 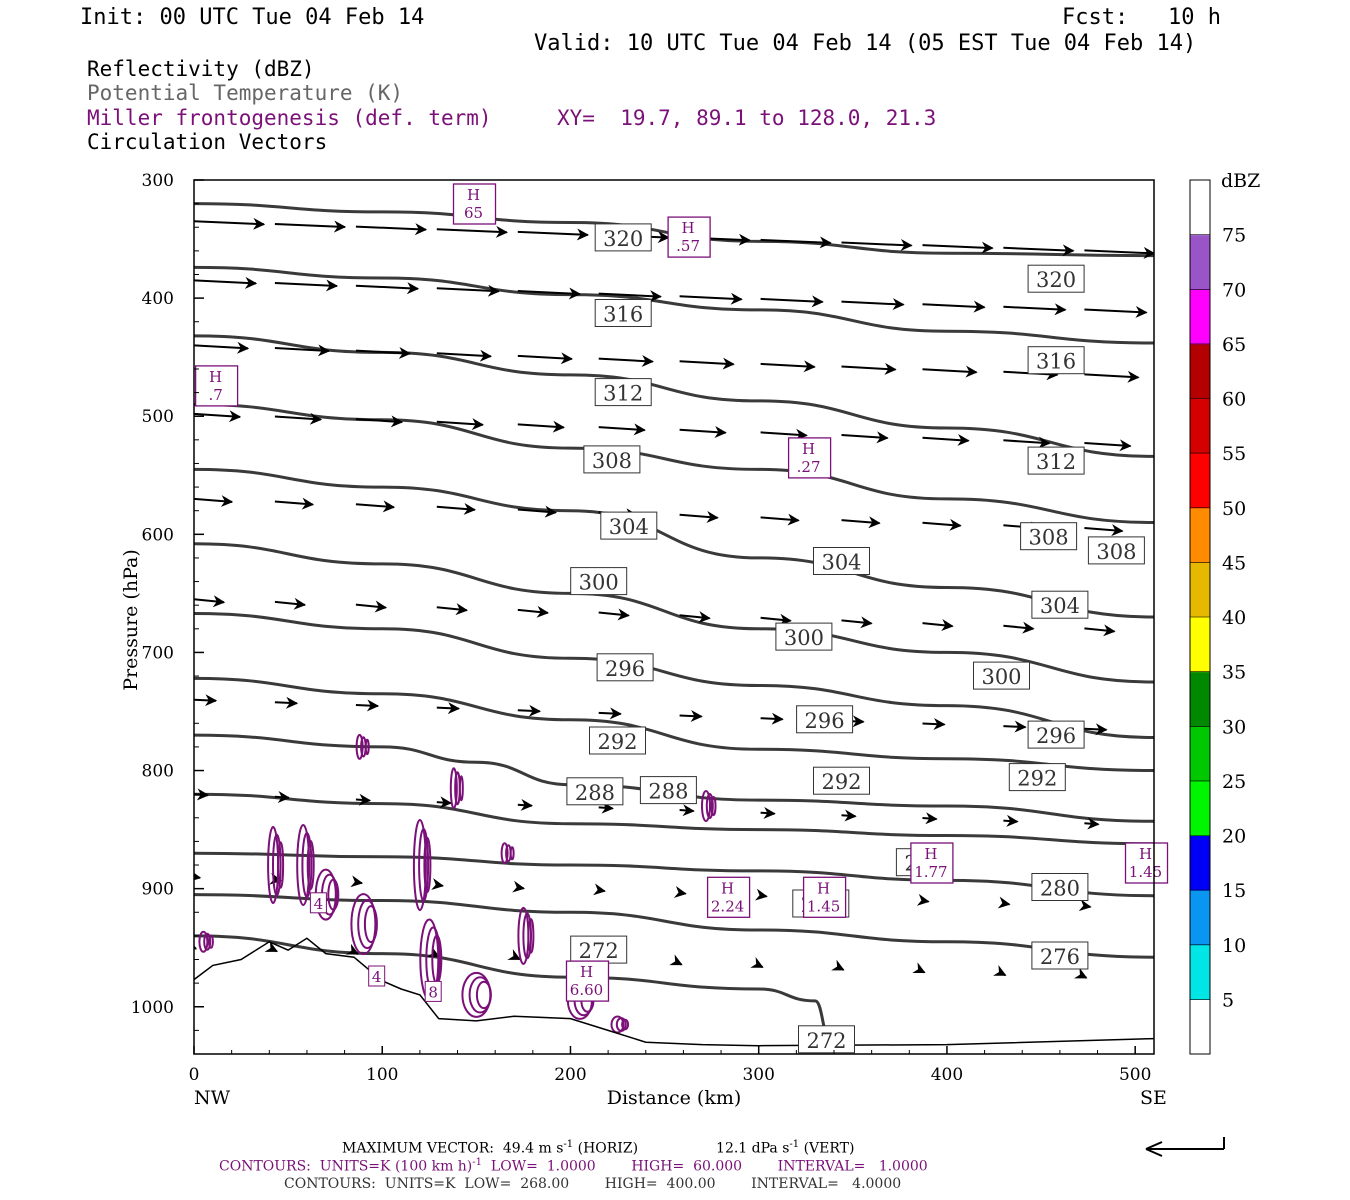 I want to click on frontogenesis-high: H2.24, so click(x=728, y=897).